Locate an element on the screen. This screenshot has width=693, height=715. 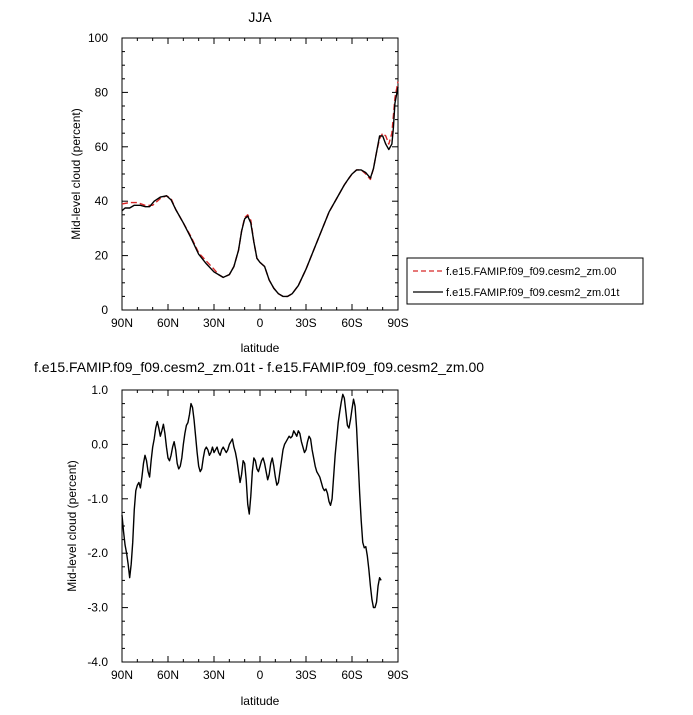
legend-label-00: f.e15.FAMIP.f09_f09.cesm2_zm.00 is located at coordinates (531, 272).